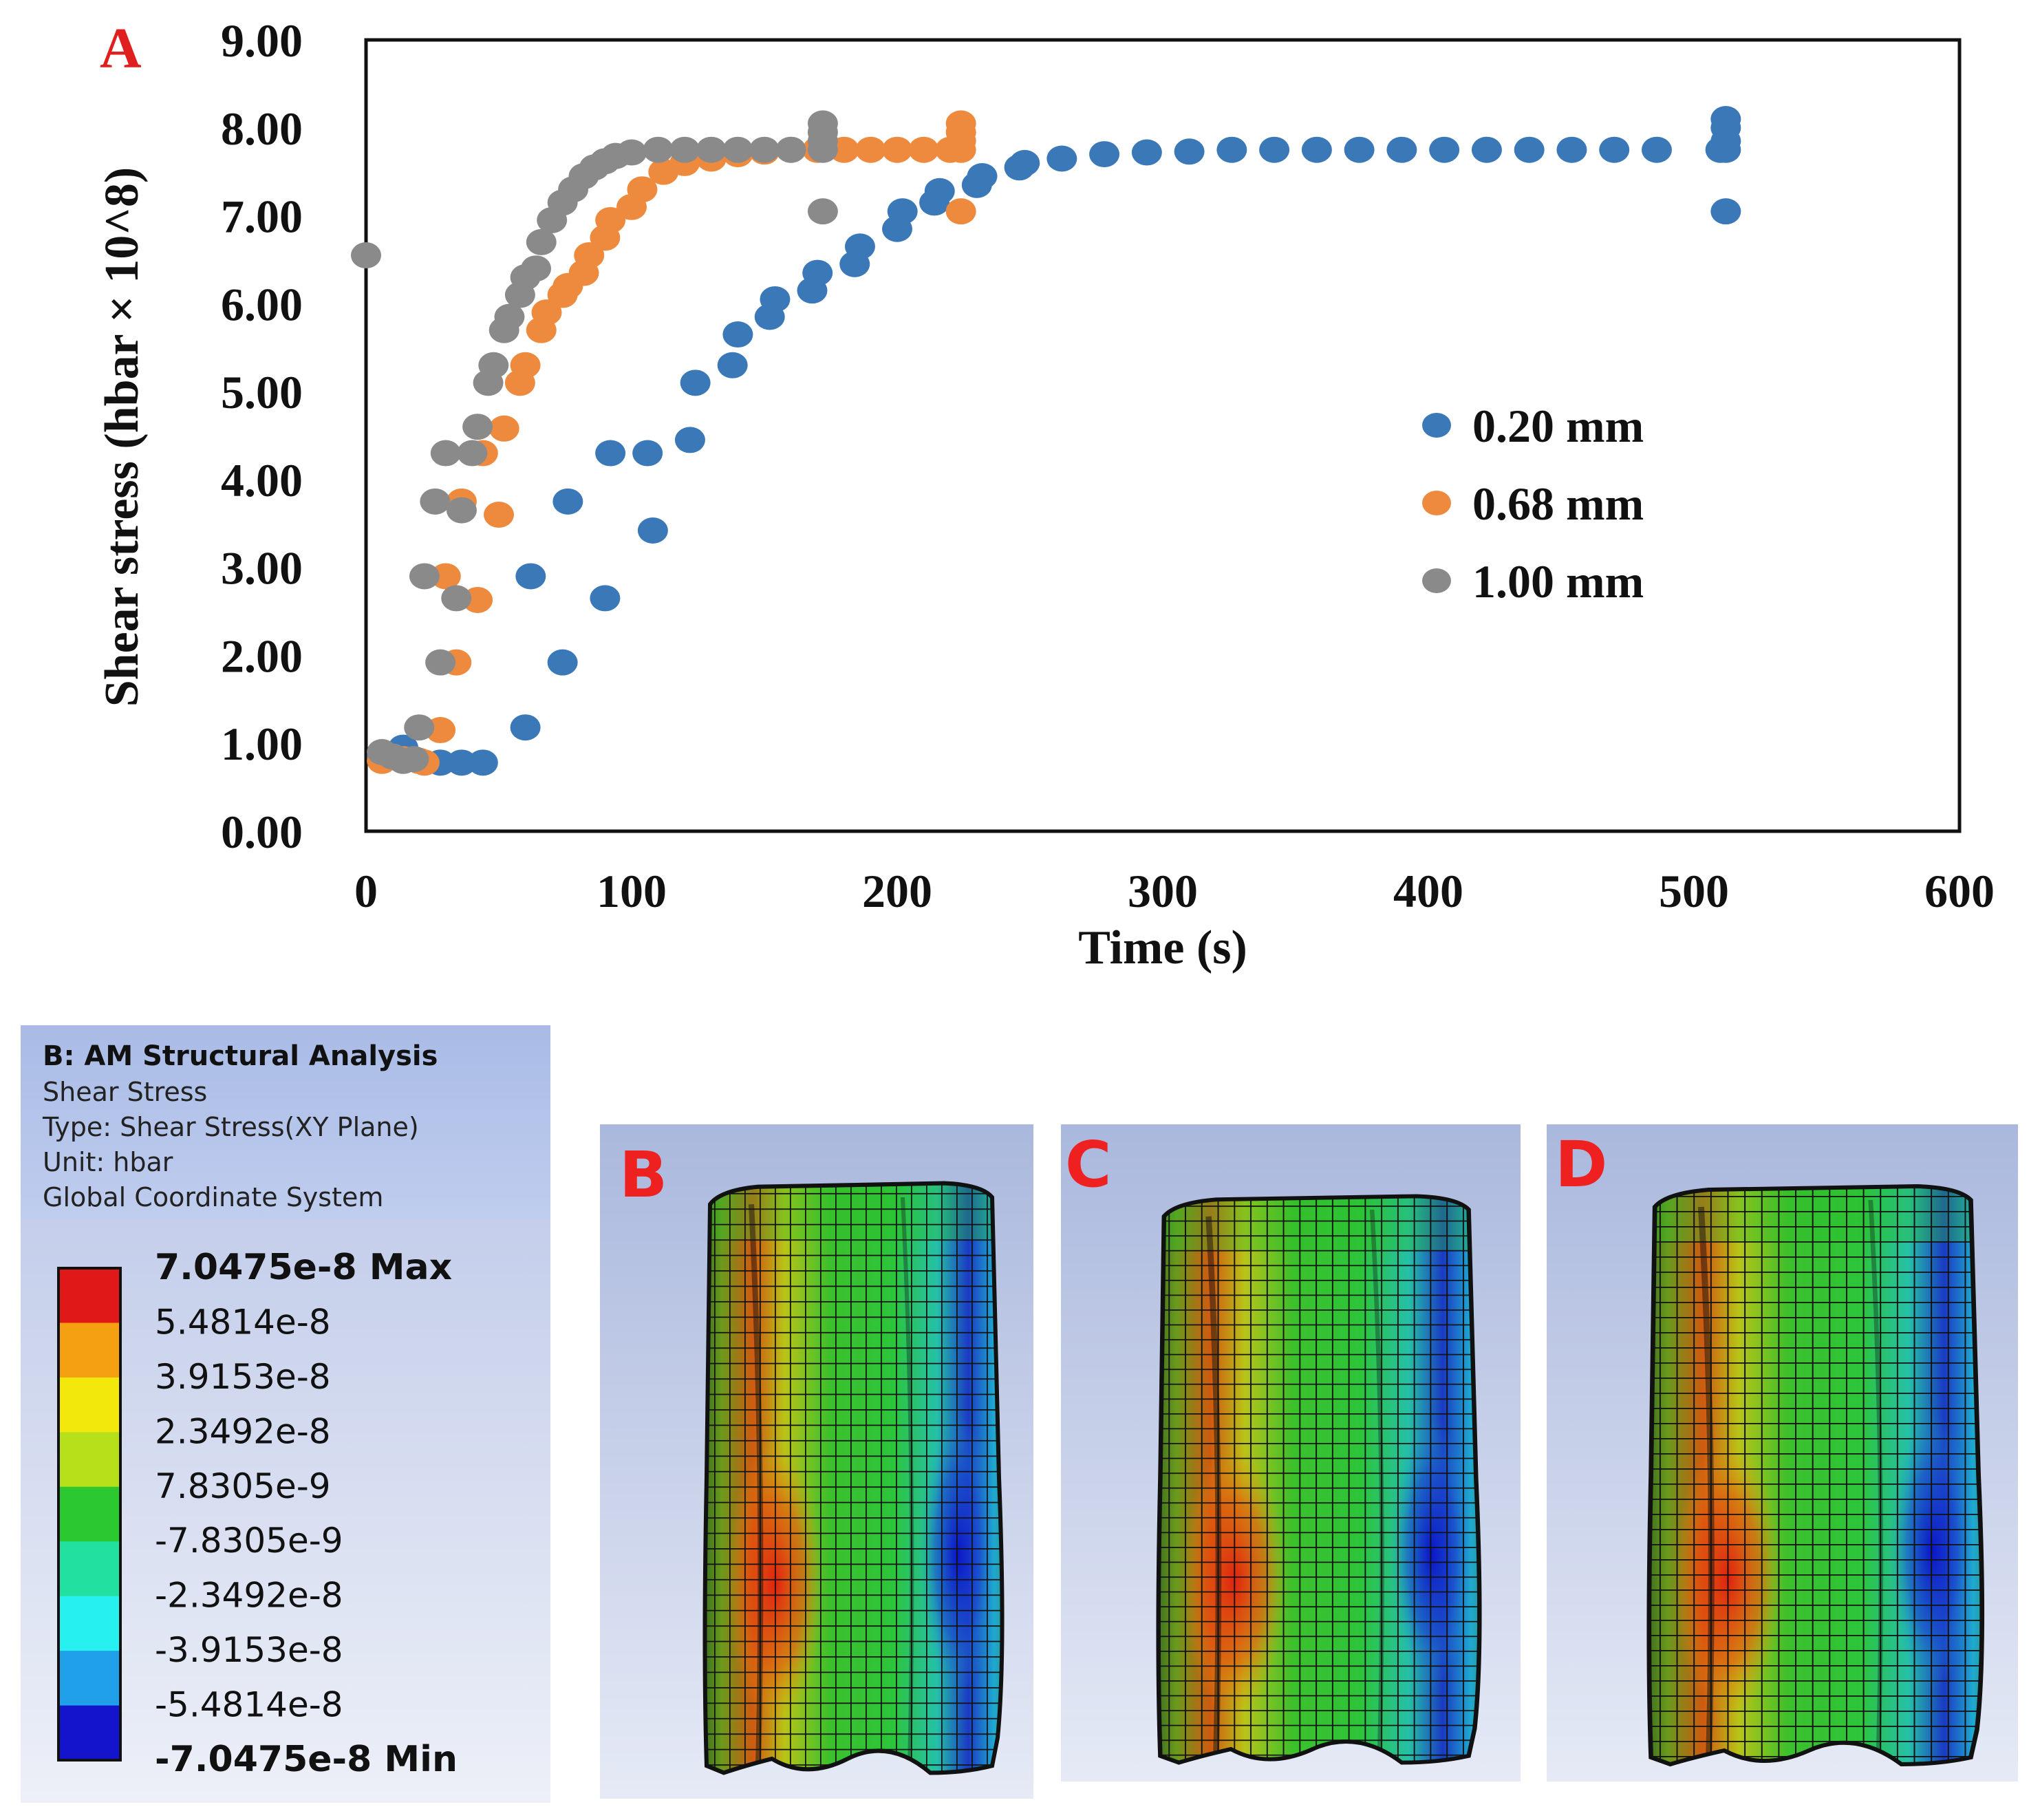 The width and height of the screenshot is (2040, 1820). What do you see at coordinates (1694, 891) in the screenshot?
I see `x-tick-label: 500` at bounding box center [1694, 891].